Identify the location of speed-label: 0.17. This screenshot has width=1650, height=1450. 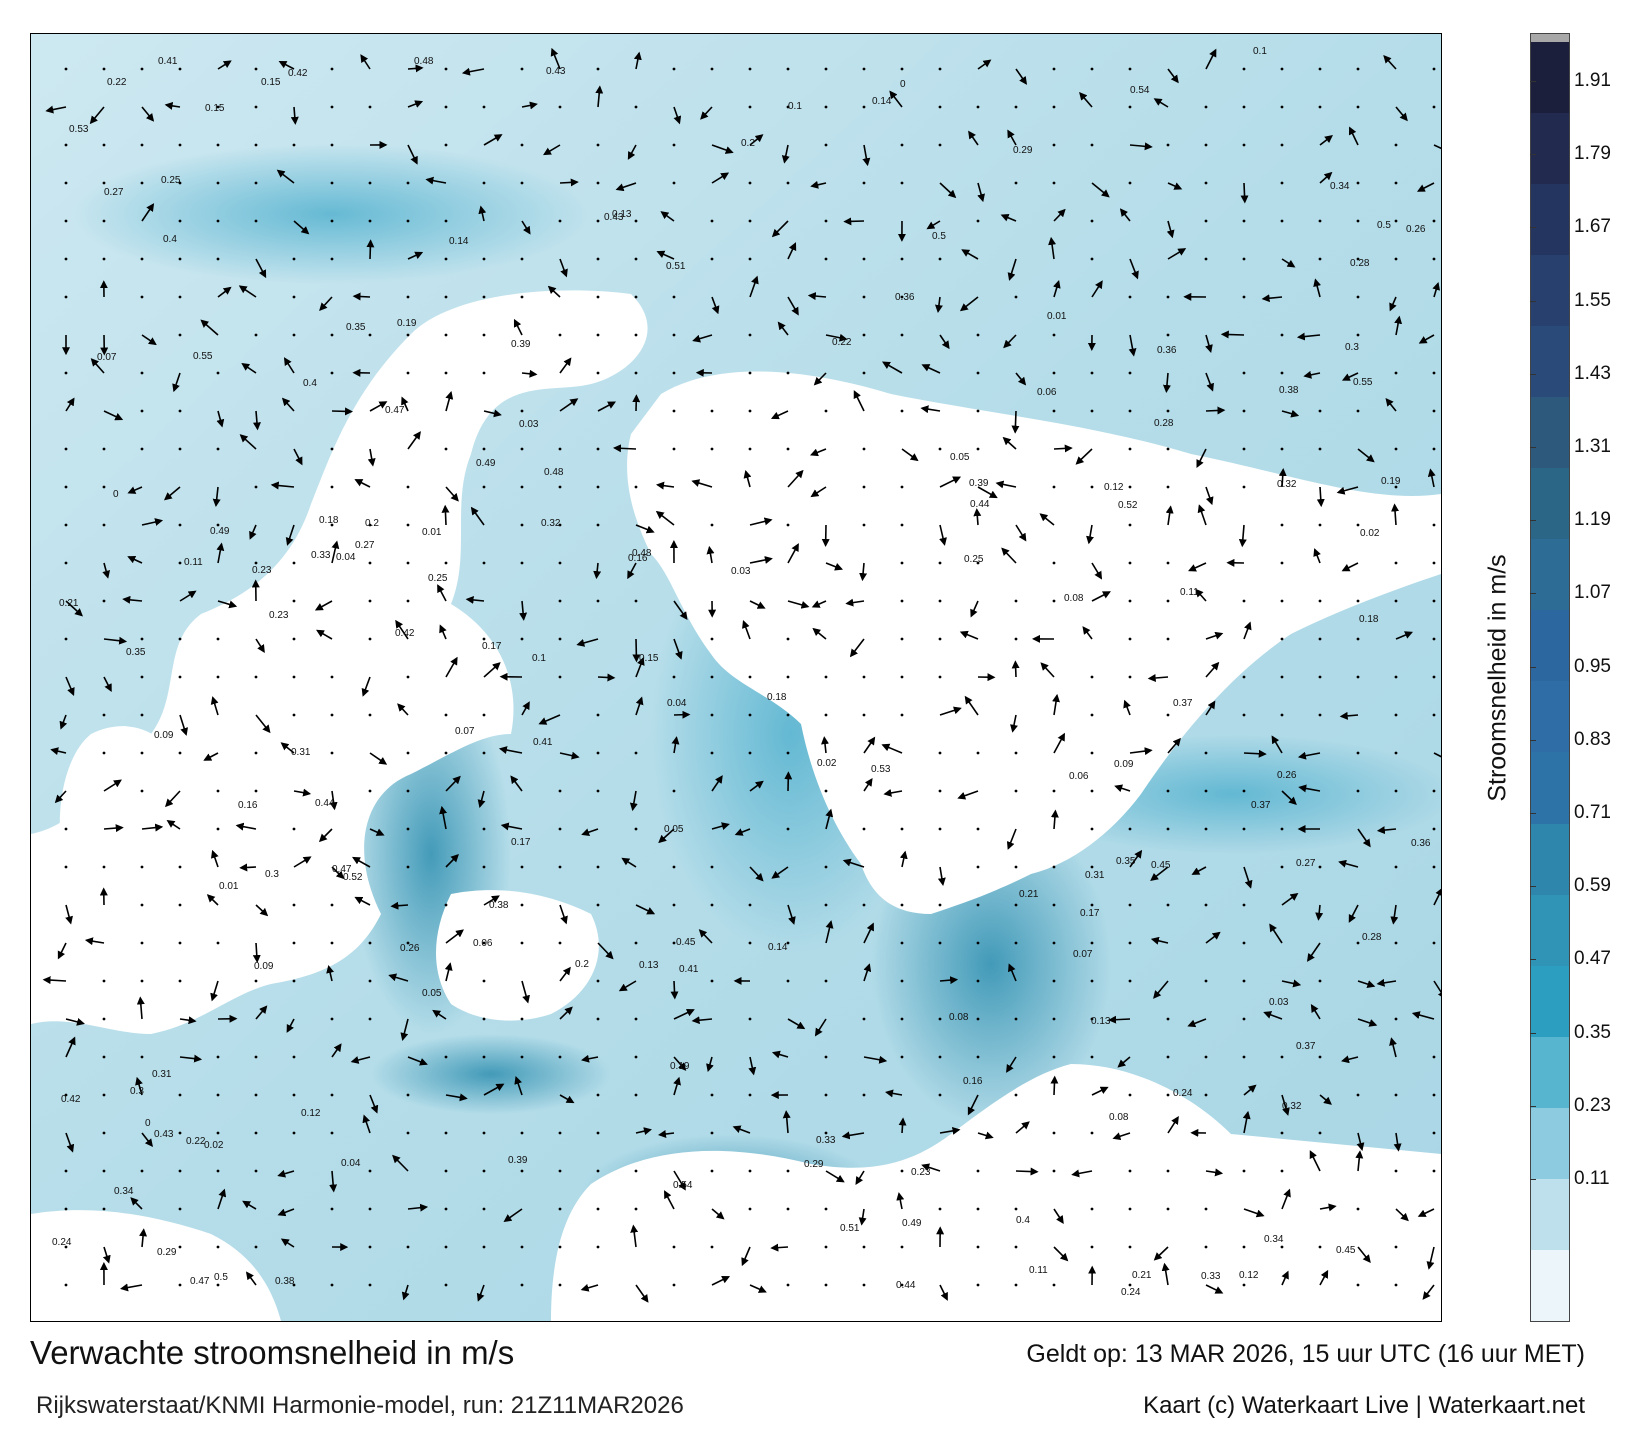
(521, 842).